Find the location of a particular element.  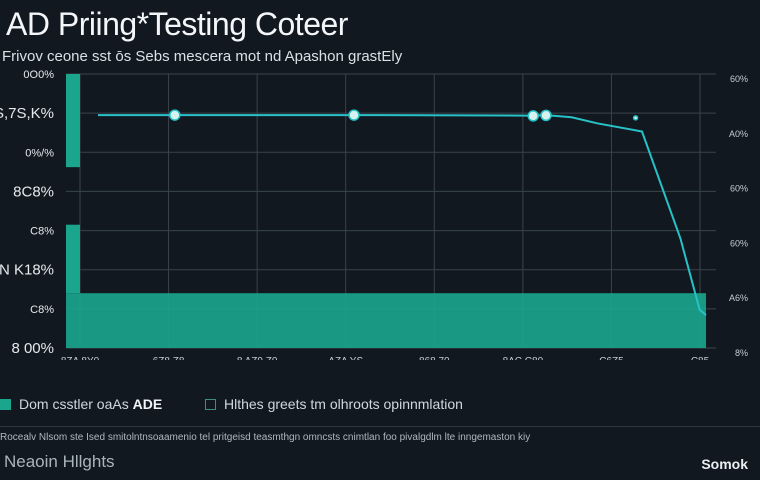

legend-item-2: Hlthes greets tm olhroots opinnmlation is located at coordinates (334, 404).